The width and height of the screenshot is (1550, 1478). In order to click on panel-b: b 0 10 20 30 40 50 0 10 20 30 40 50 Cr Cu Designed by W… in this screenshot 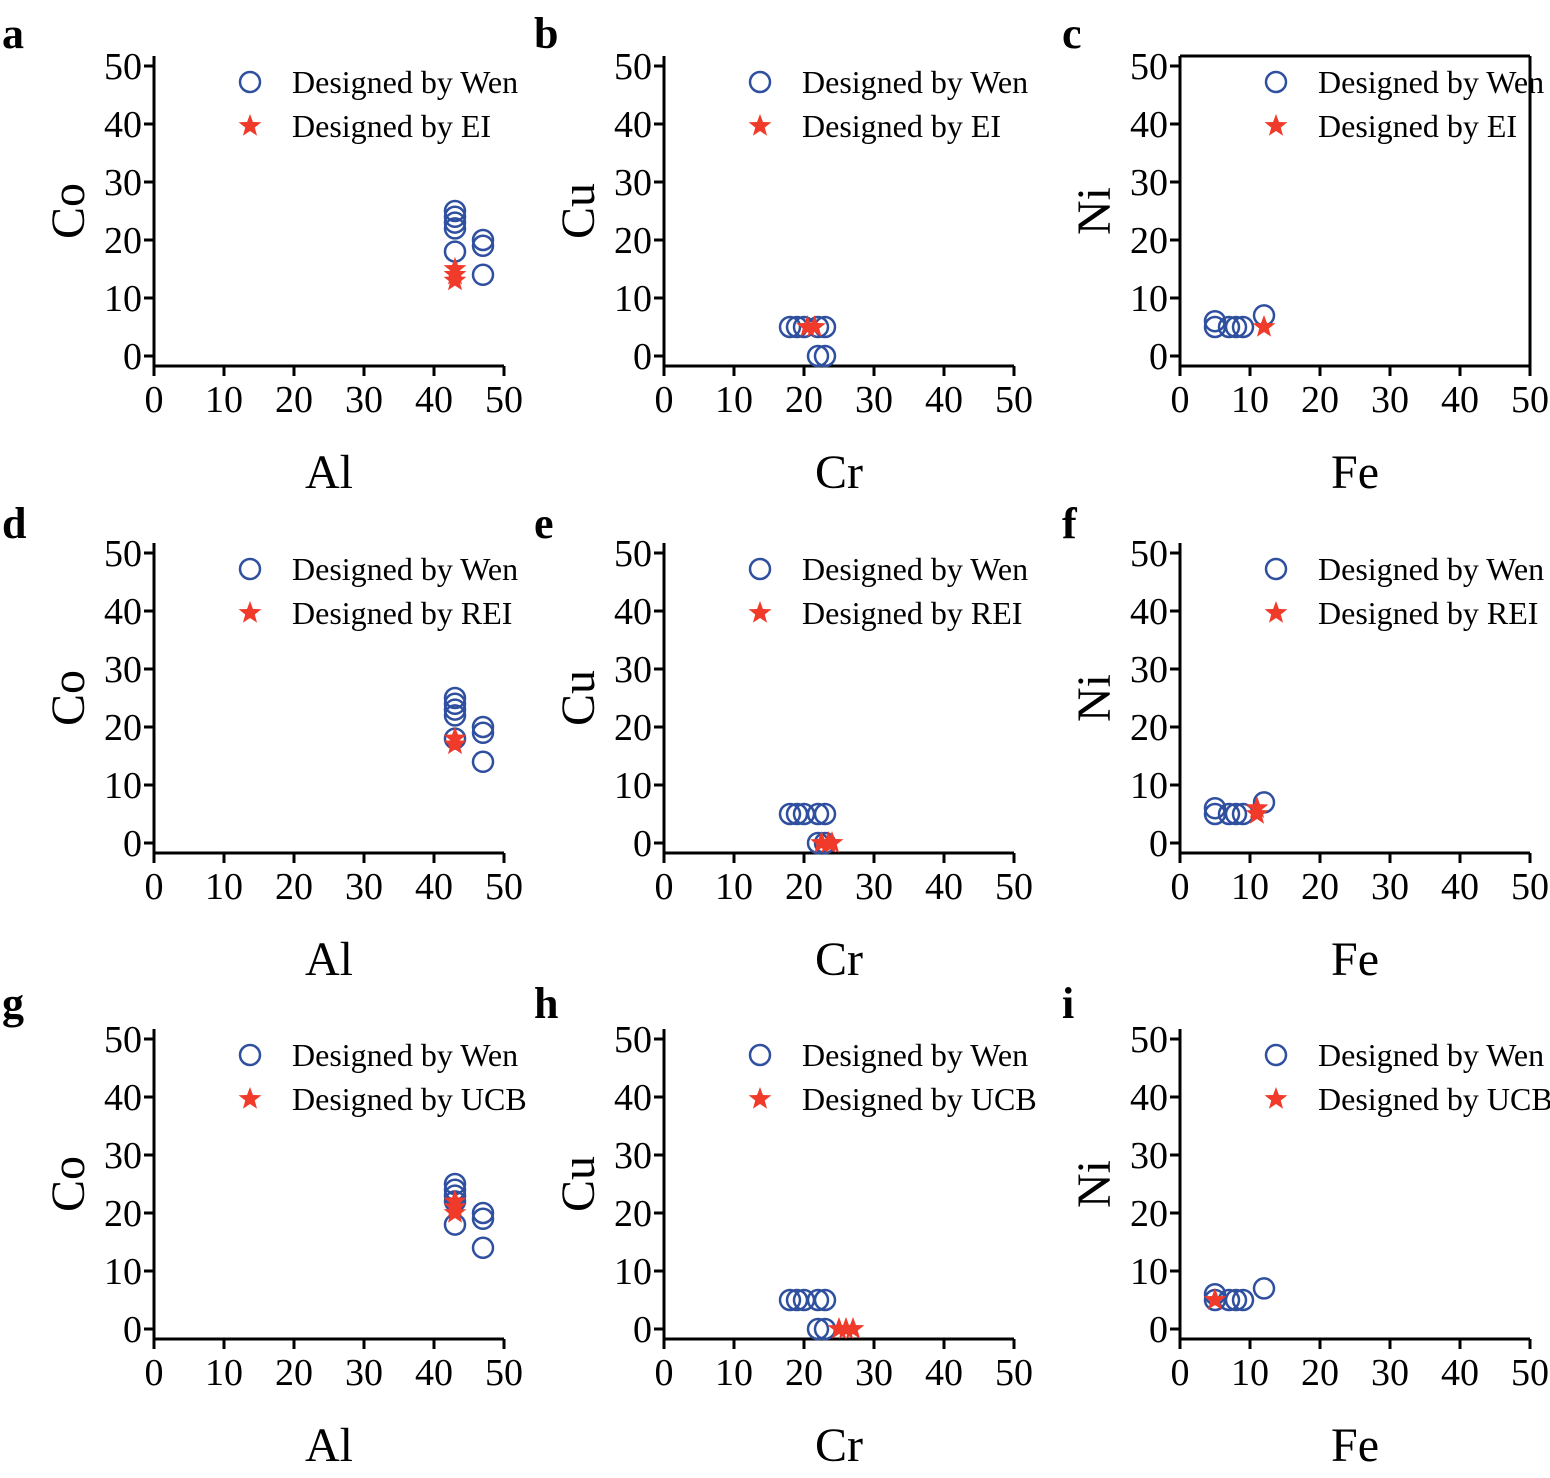, I will do `click(783, 254)`.